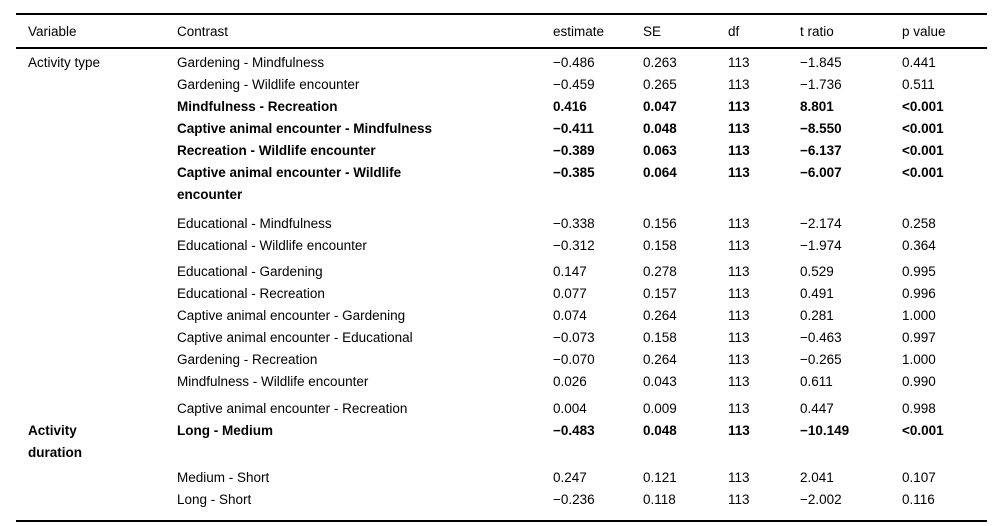 This screenshot has height=526, width=1000. I want to click on contrast-cell: Captive animal encounter - Recreation, so click(292, 408).